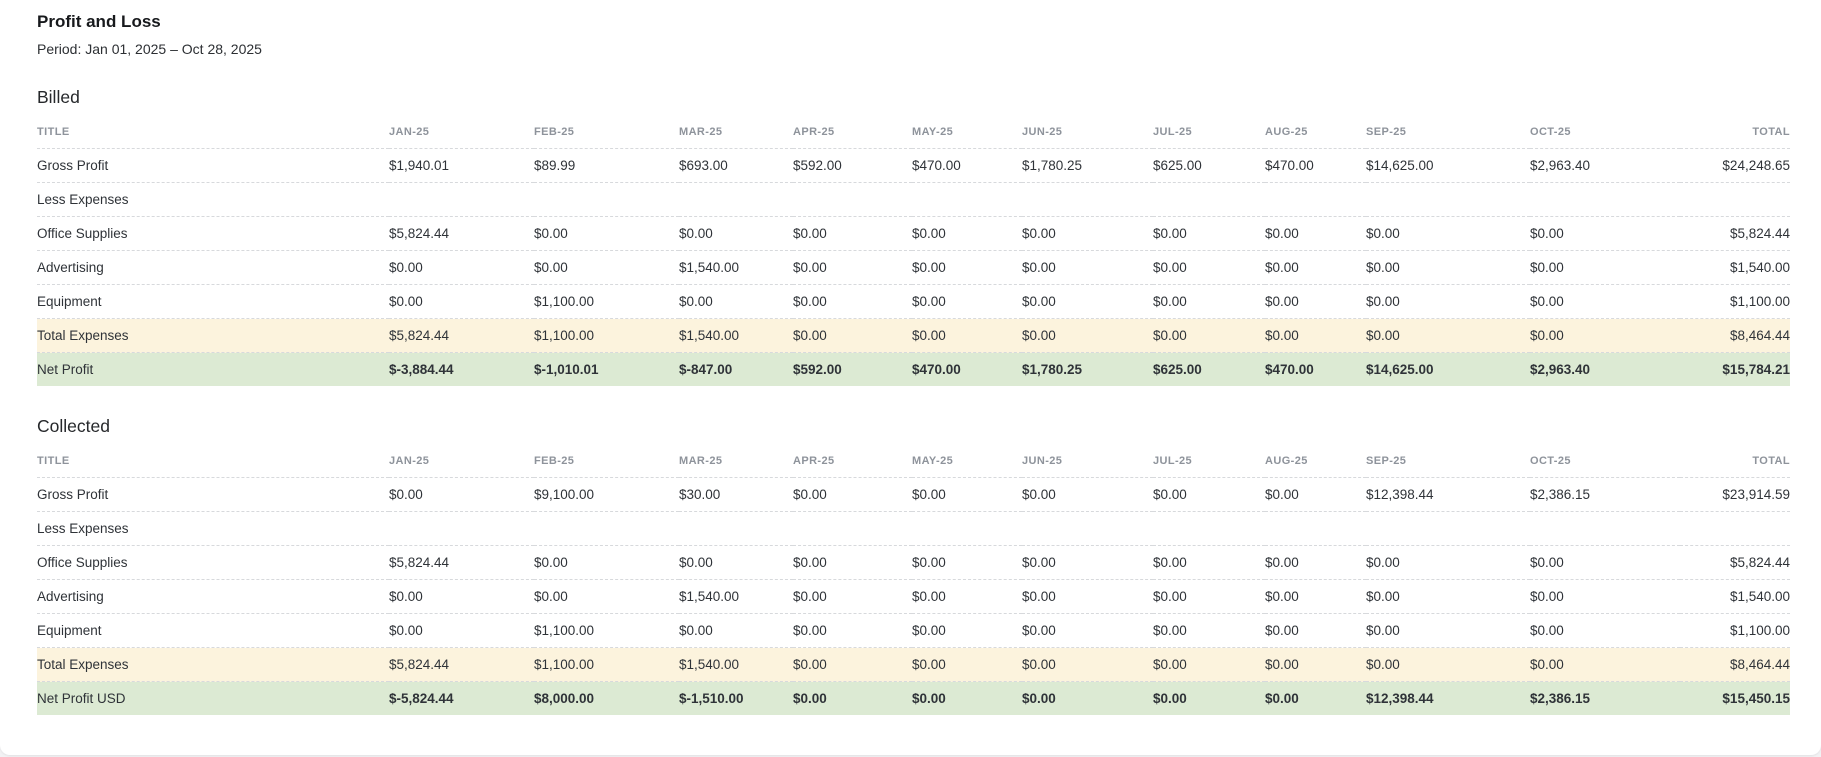 This screenshot has height=757, width=1821. I want to click on cell-value: $1,940.01, so click(419, 165).